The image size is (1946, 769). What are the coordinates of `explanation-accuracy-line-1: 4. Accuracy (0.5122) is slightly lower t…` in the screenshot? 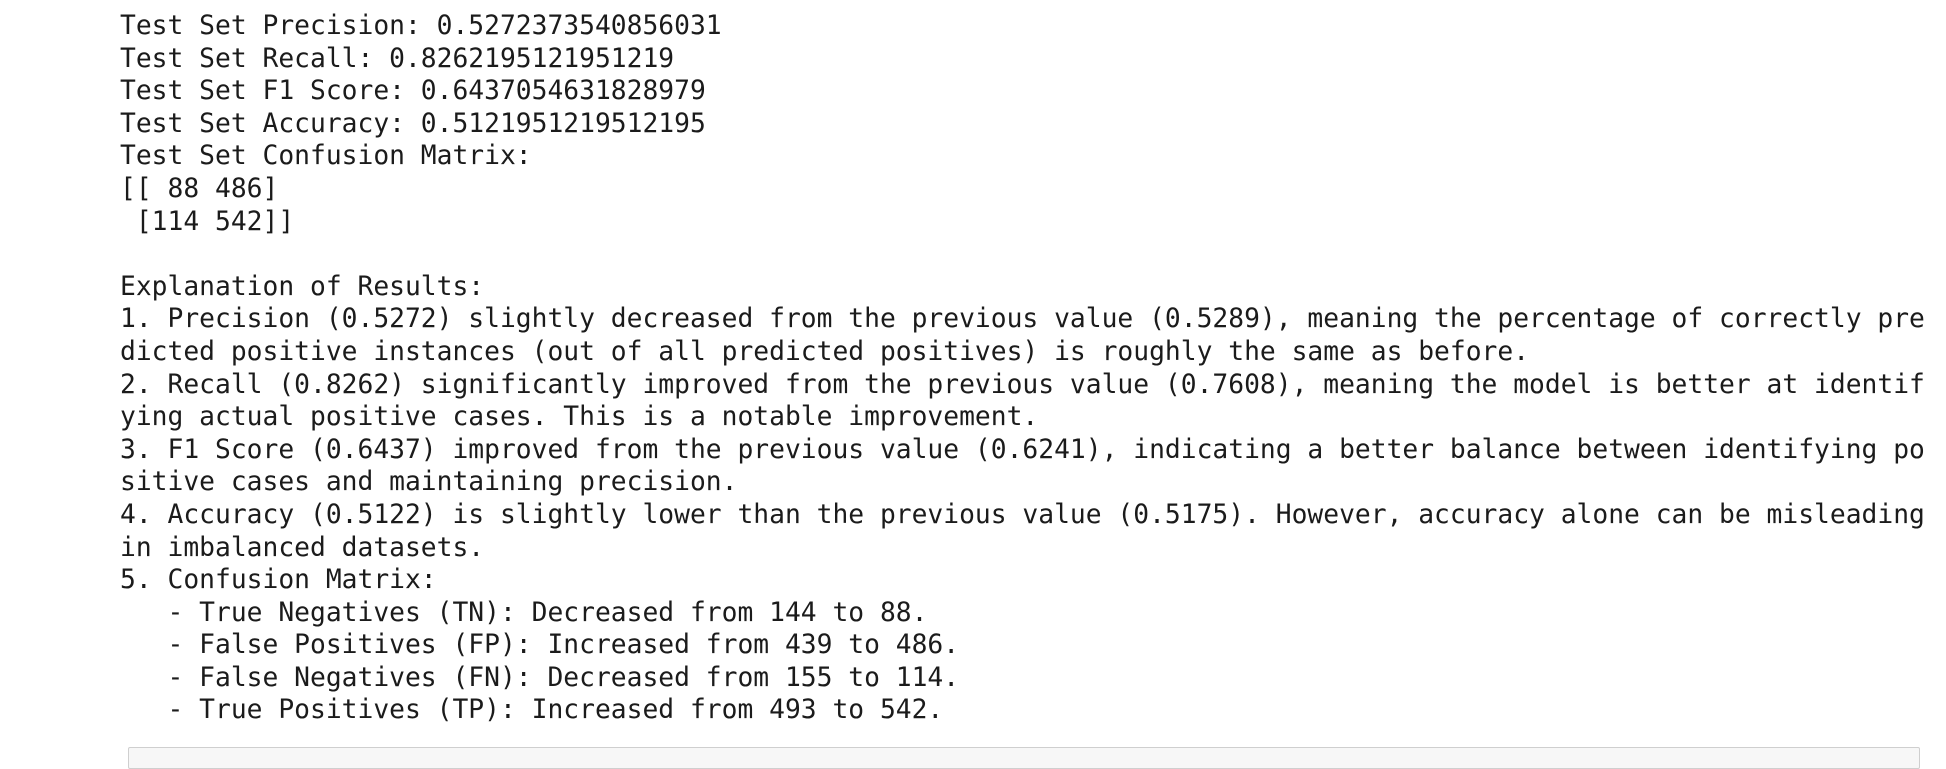 It's located at (1022, 514).